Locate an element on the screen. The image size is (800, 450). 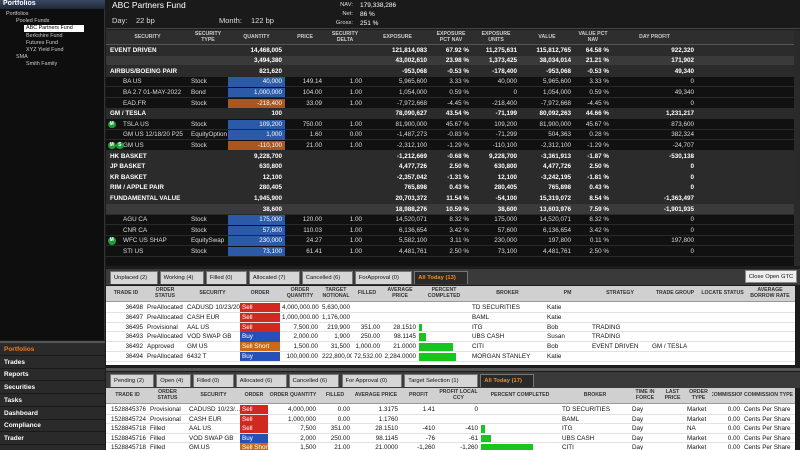
position-cell: 121,814,083 is located at coordinates (409, 50).